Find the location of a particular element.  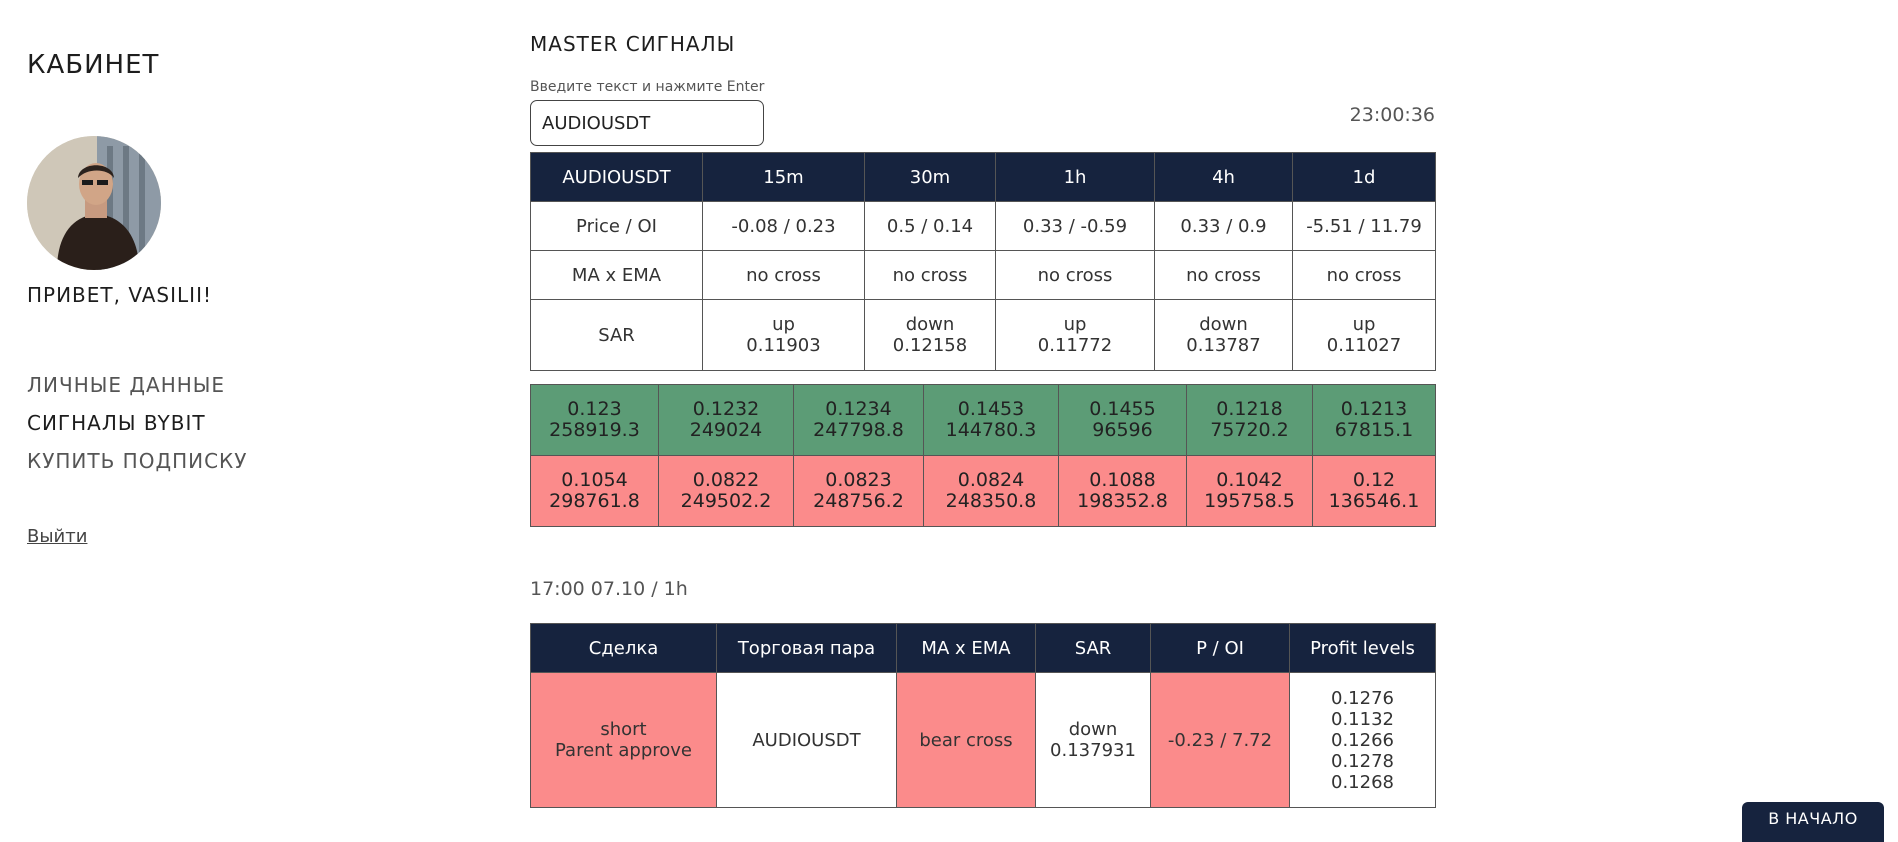

orderbook-cell: 0.12 136546.1 is located at coordinates (1374, 491).